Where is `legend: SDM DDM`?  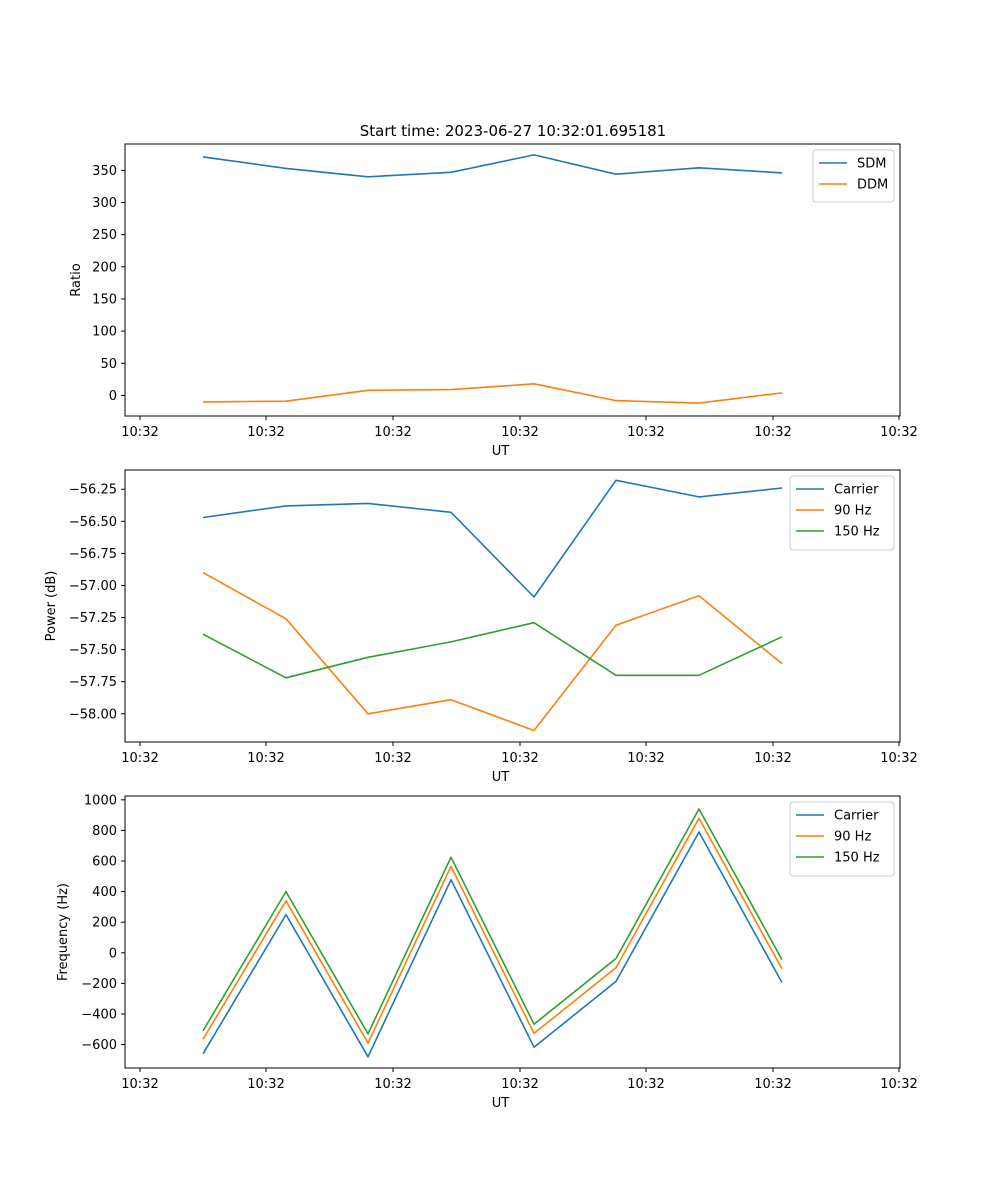 legend: SDM DDM is located at coordinates (853, 176).